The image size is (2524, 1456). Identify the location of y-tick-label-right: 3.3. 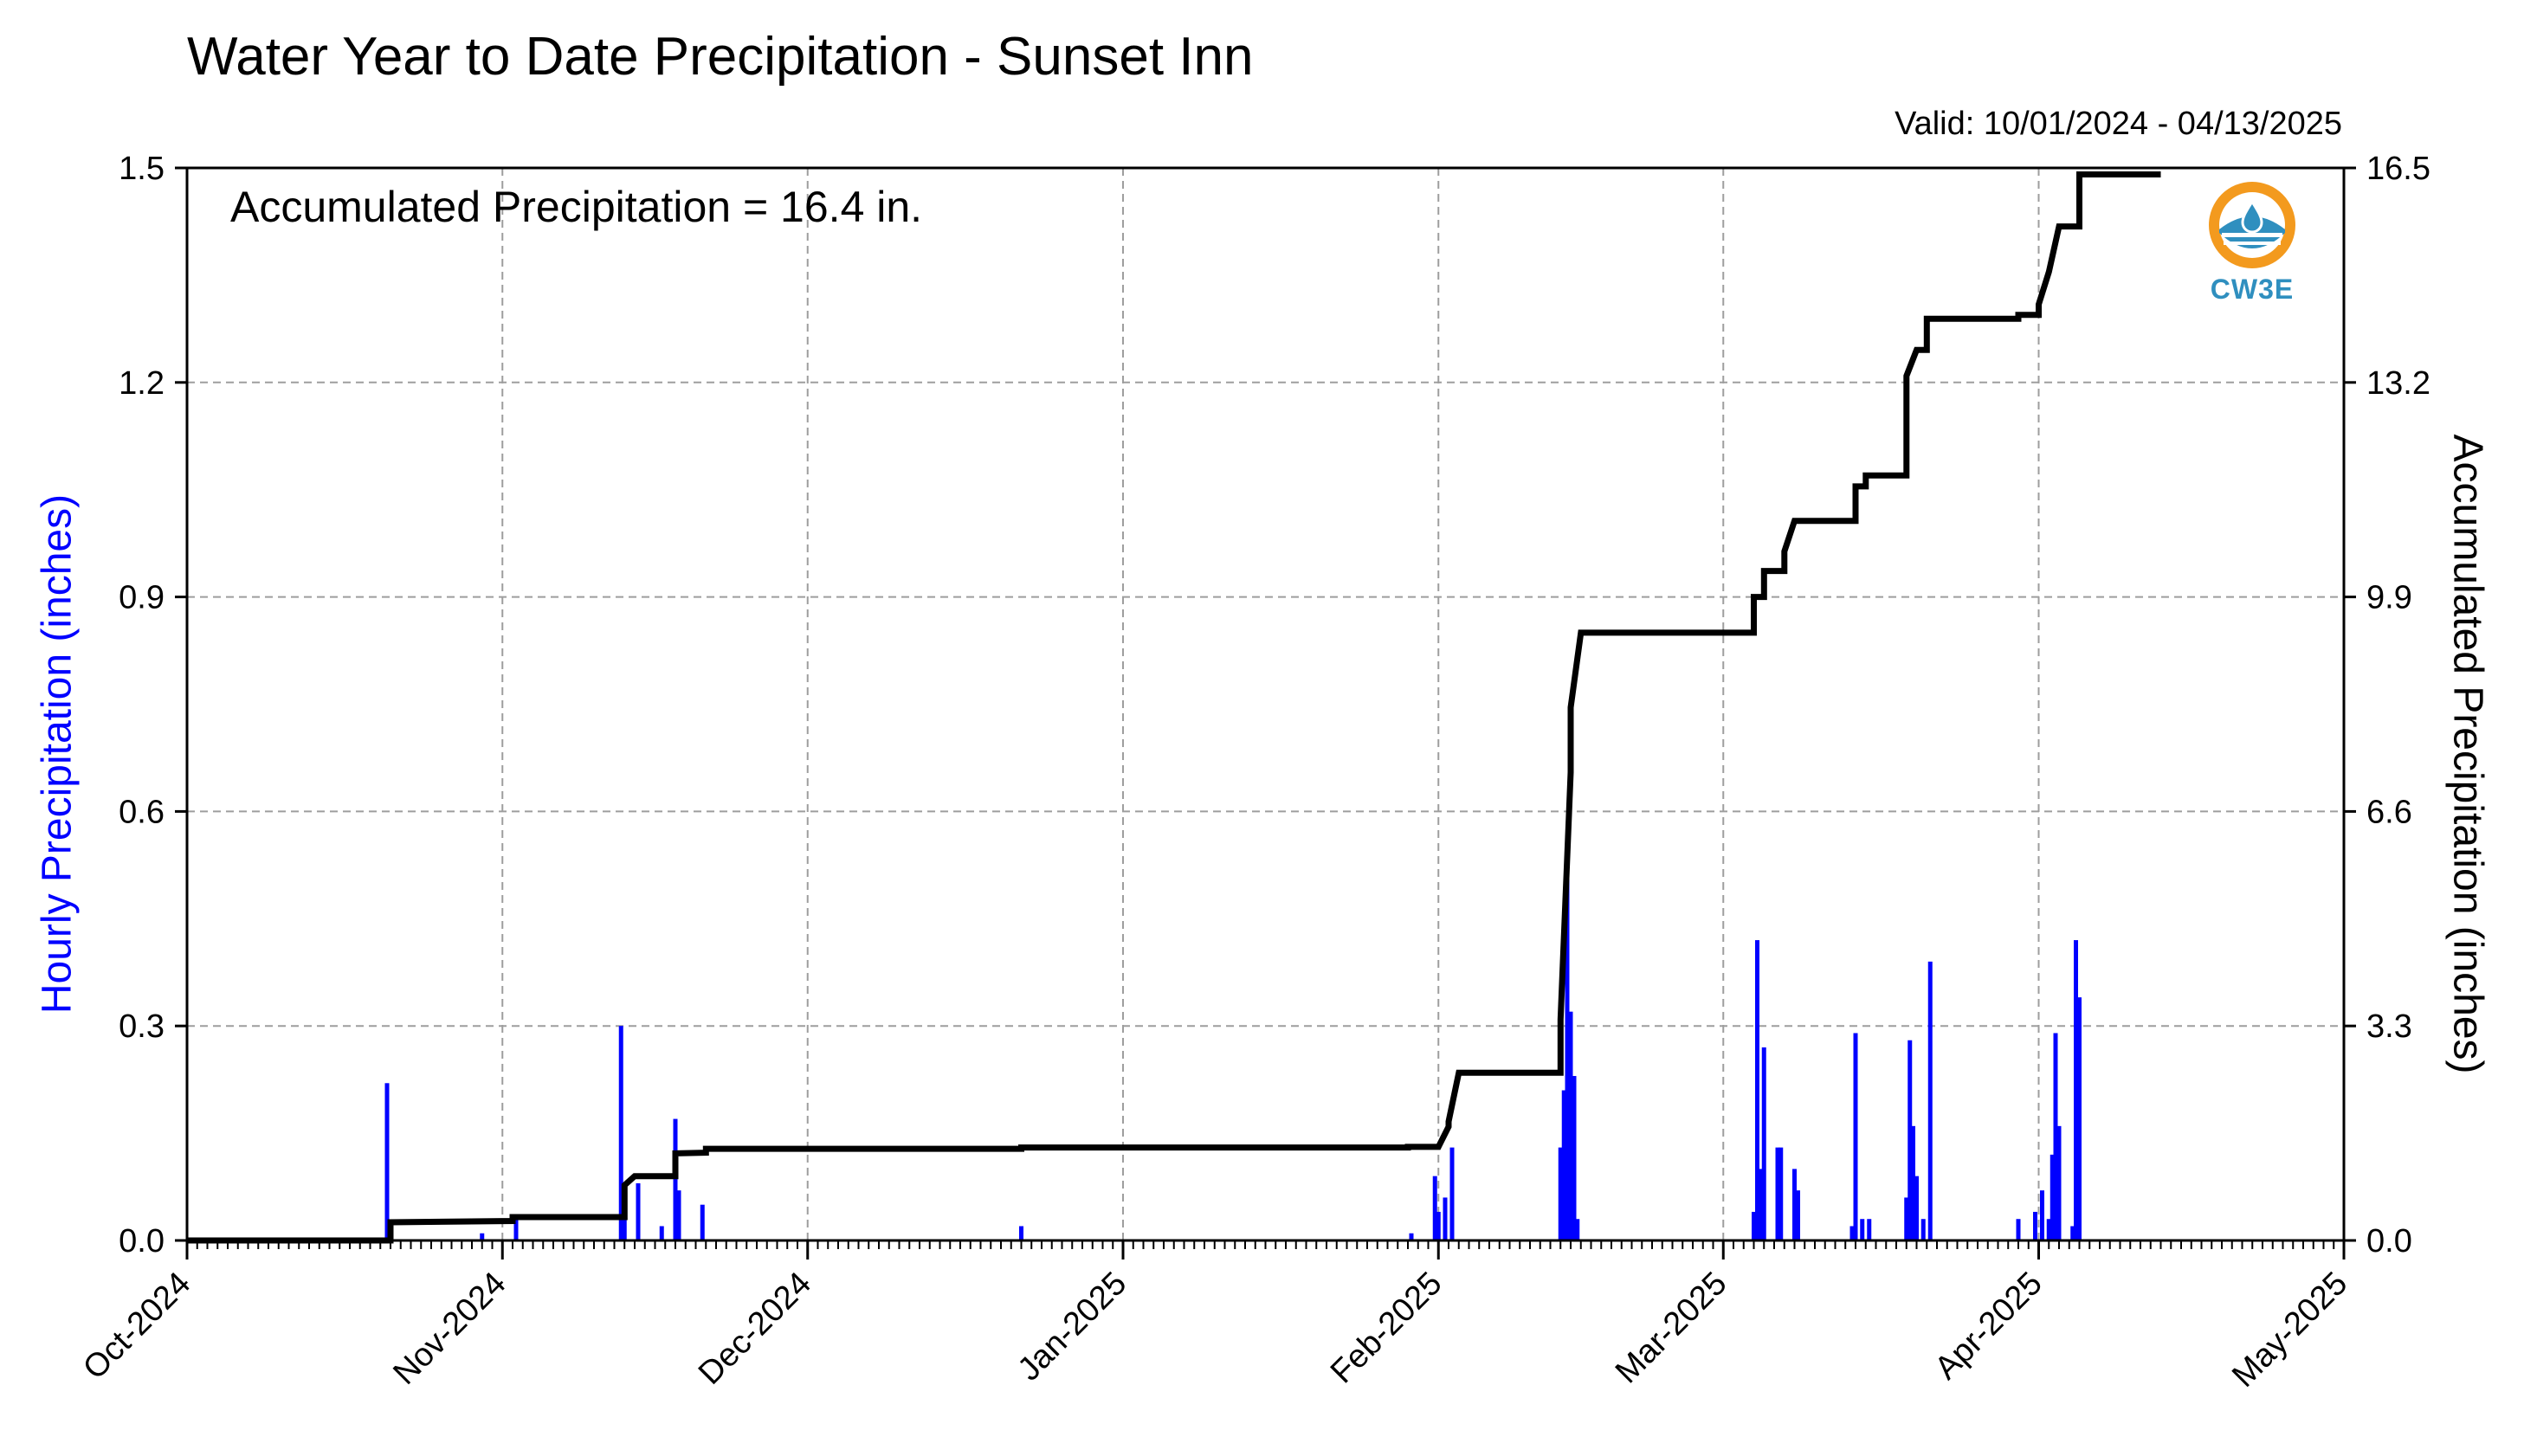
(2389, 1026).